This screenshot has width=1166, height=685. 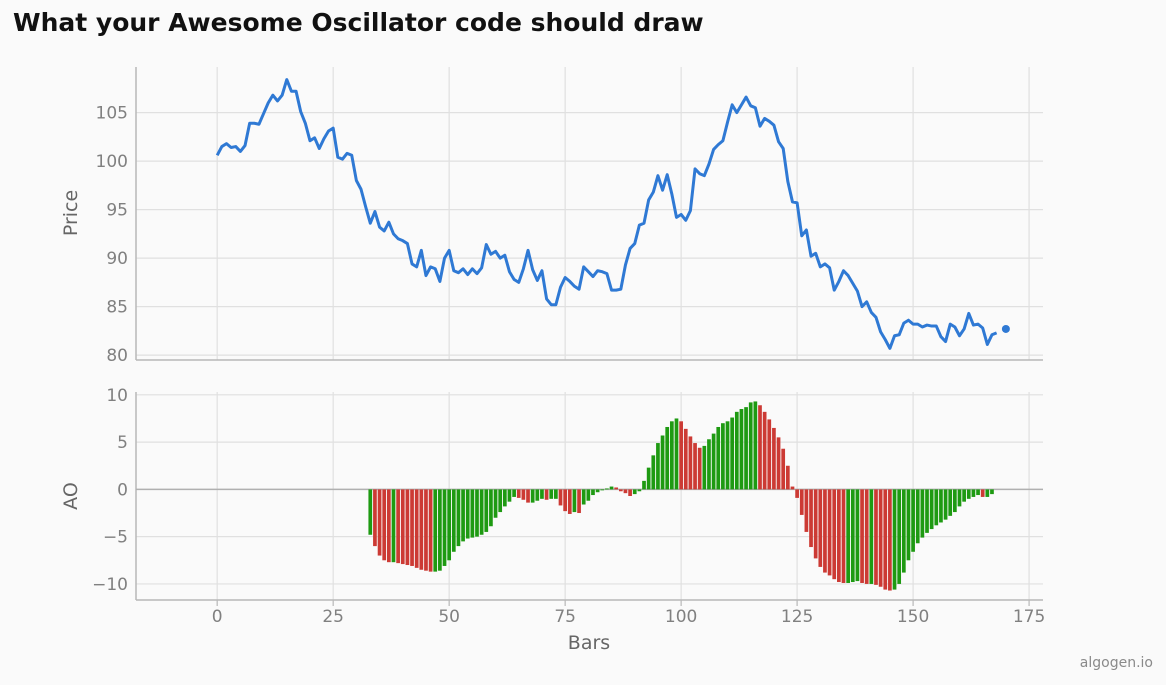 What do you see at coordinates (117, 211) in the screenshot?
I see `y-tick-label: 95` at bounding box center [117, 211].